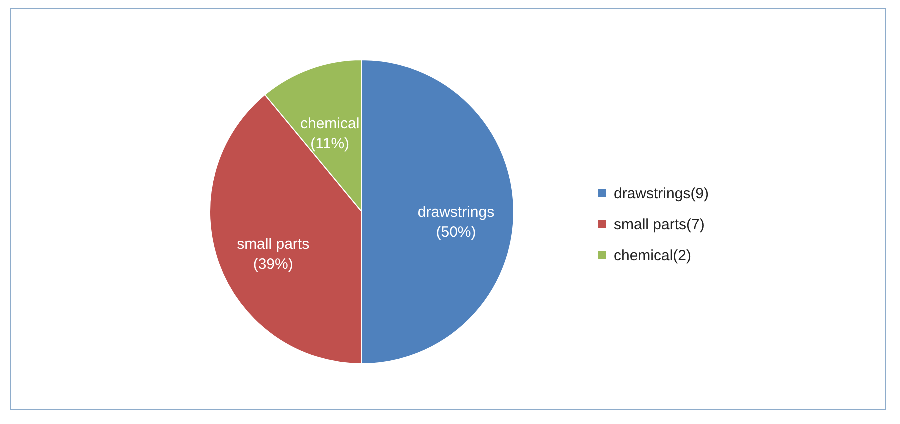  What do you see at coordinates (273, 254) in the screenshot?
I see `data-label: small parts (39%)` at bounding box center [273, 254].